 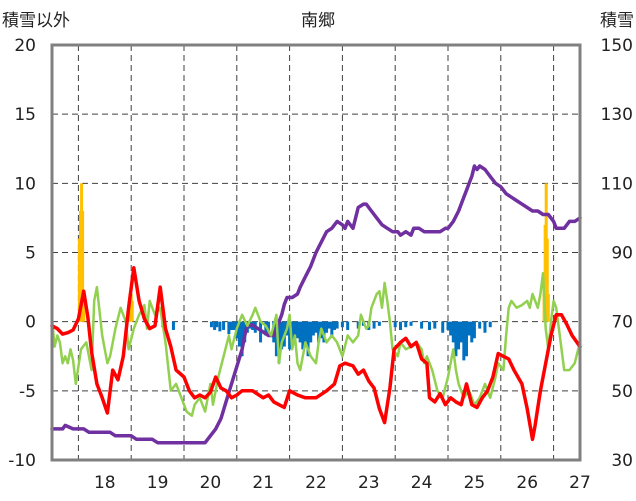 What do you see at coordinates (36, 21) in the screenshot?
I see `left-axis-label: 積雪以外` at bounding box center [36, 21].